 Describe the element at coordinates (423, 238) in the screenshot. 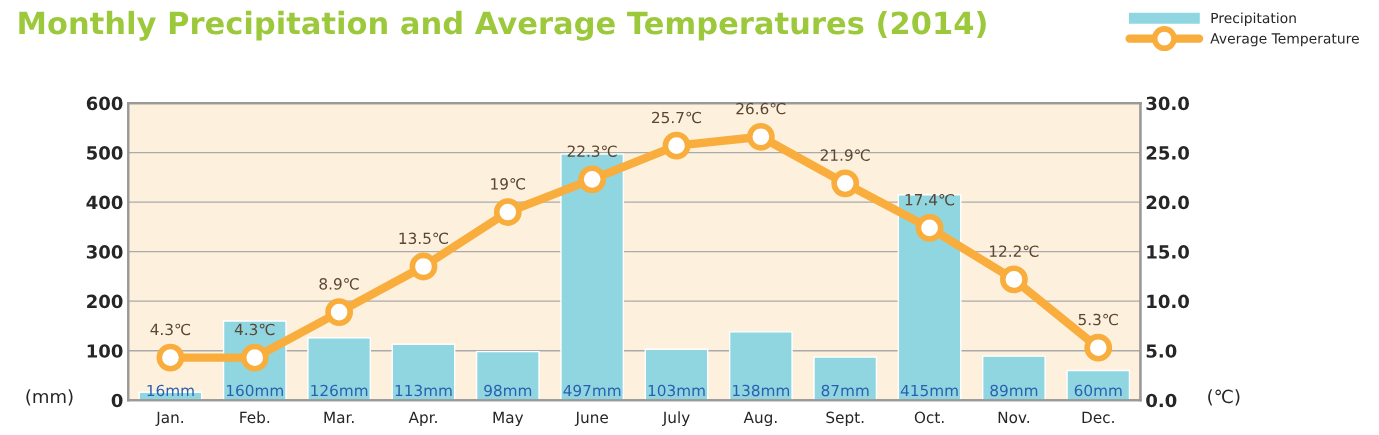

I see `data-label: 13.5℃` at that location.